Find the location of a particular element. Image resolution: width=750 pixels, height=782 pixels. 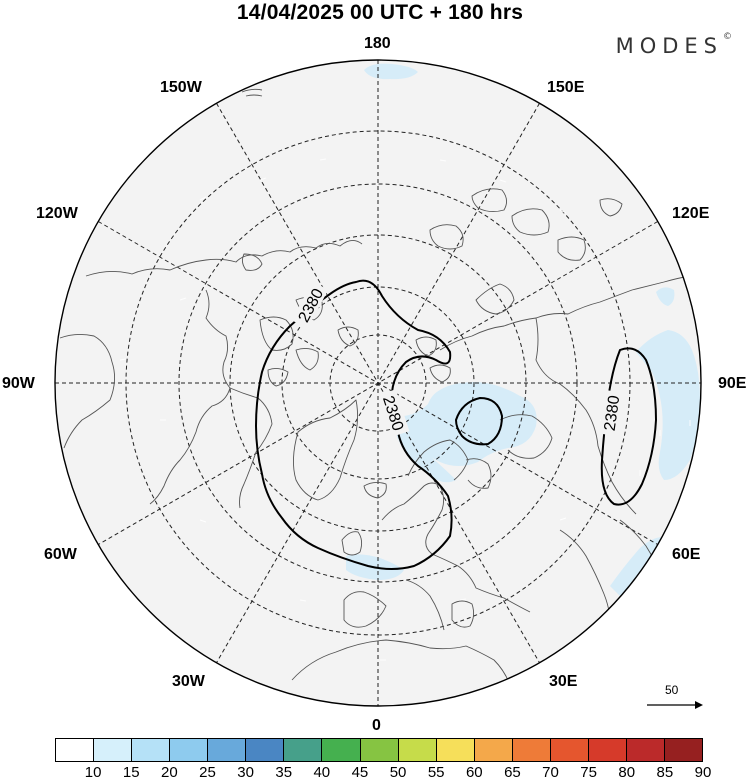

colorbar-tick-label: 30 is located at coordinates (245, 772).